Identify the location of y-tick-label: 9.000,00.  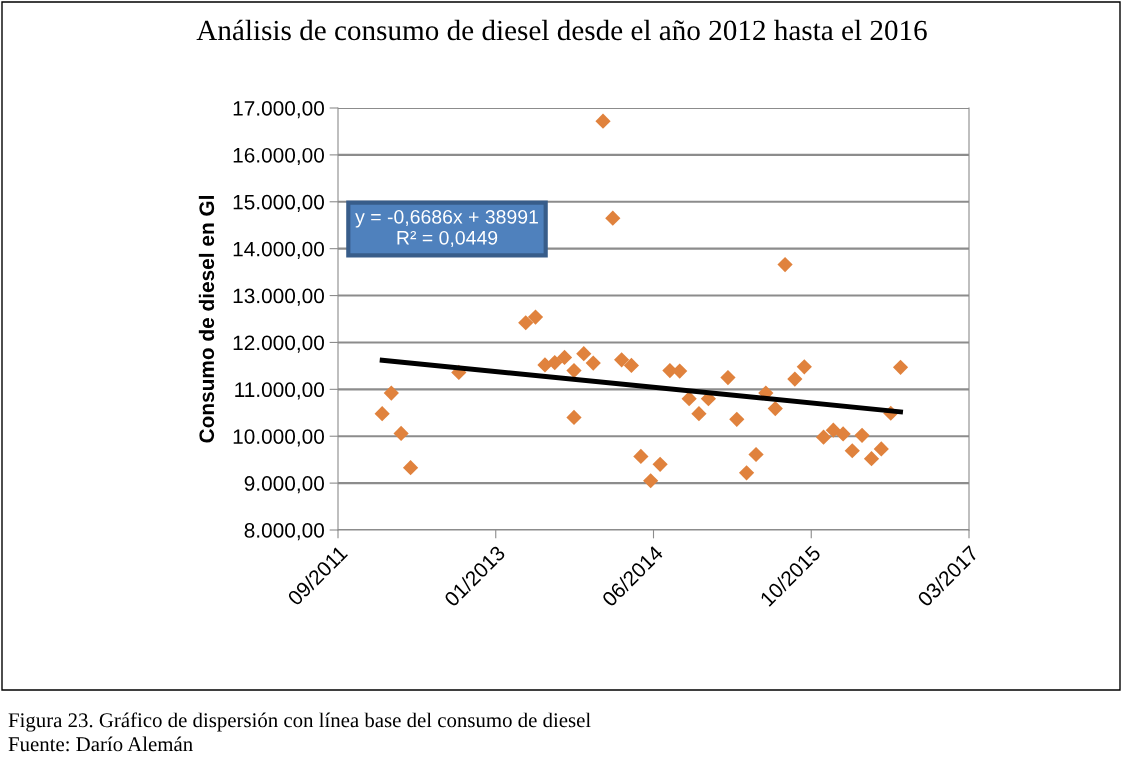
(284, 485).